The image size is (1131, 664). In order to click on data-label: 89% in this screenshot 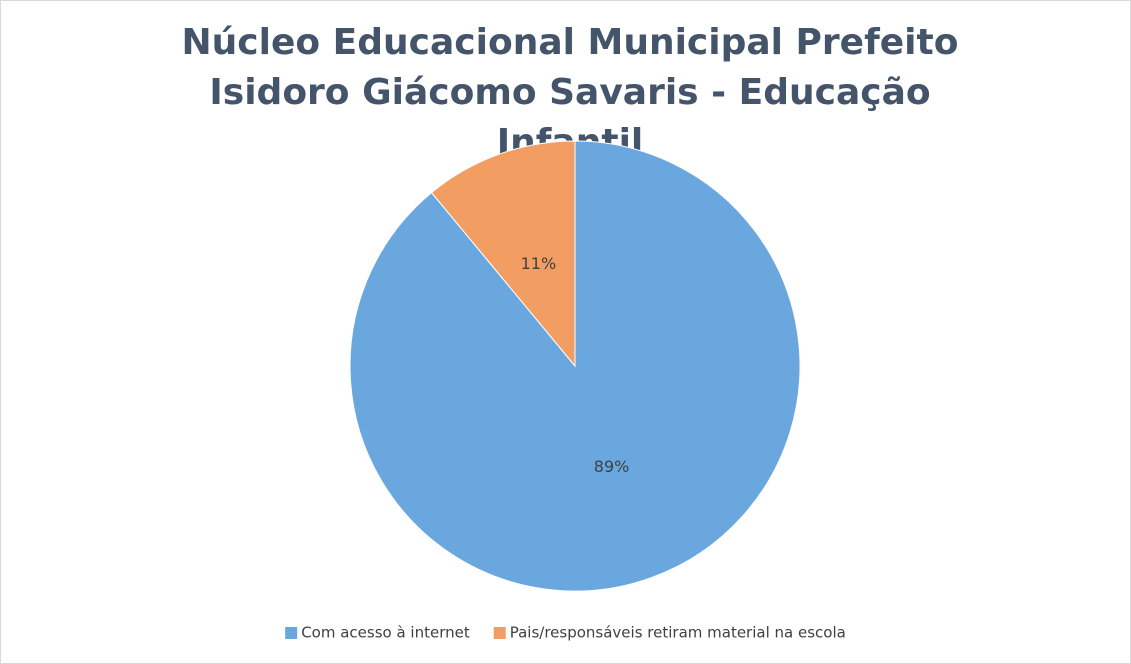, I will do `click(612, 466)`.